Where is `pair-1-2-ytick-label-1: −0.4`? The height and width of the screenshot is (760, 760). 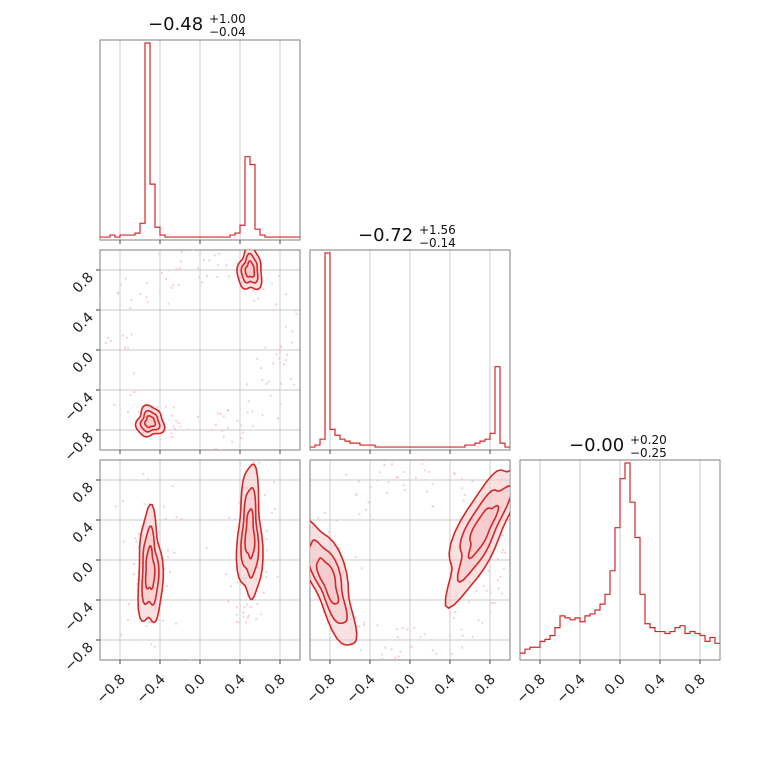 pair-1-2-ytick-label-1: −0.4 is located at coordinates (78, 406).